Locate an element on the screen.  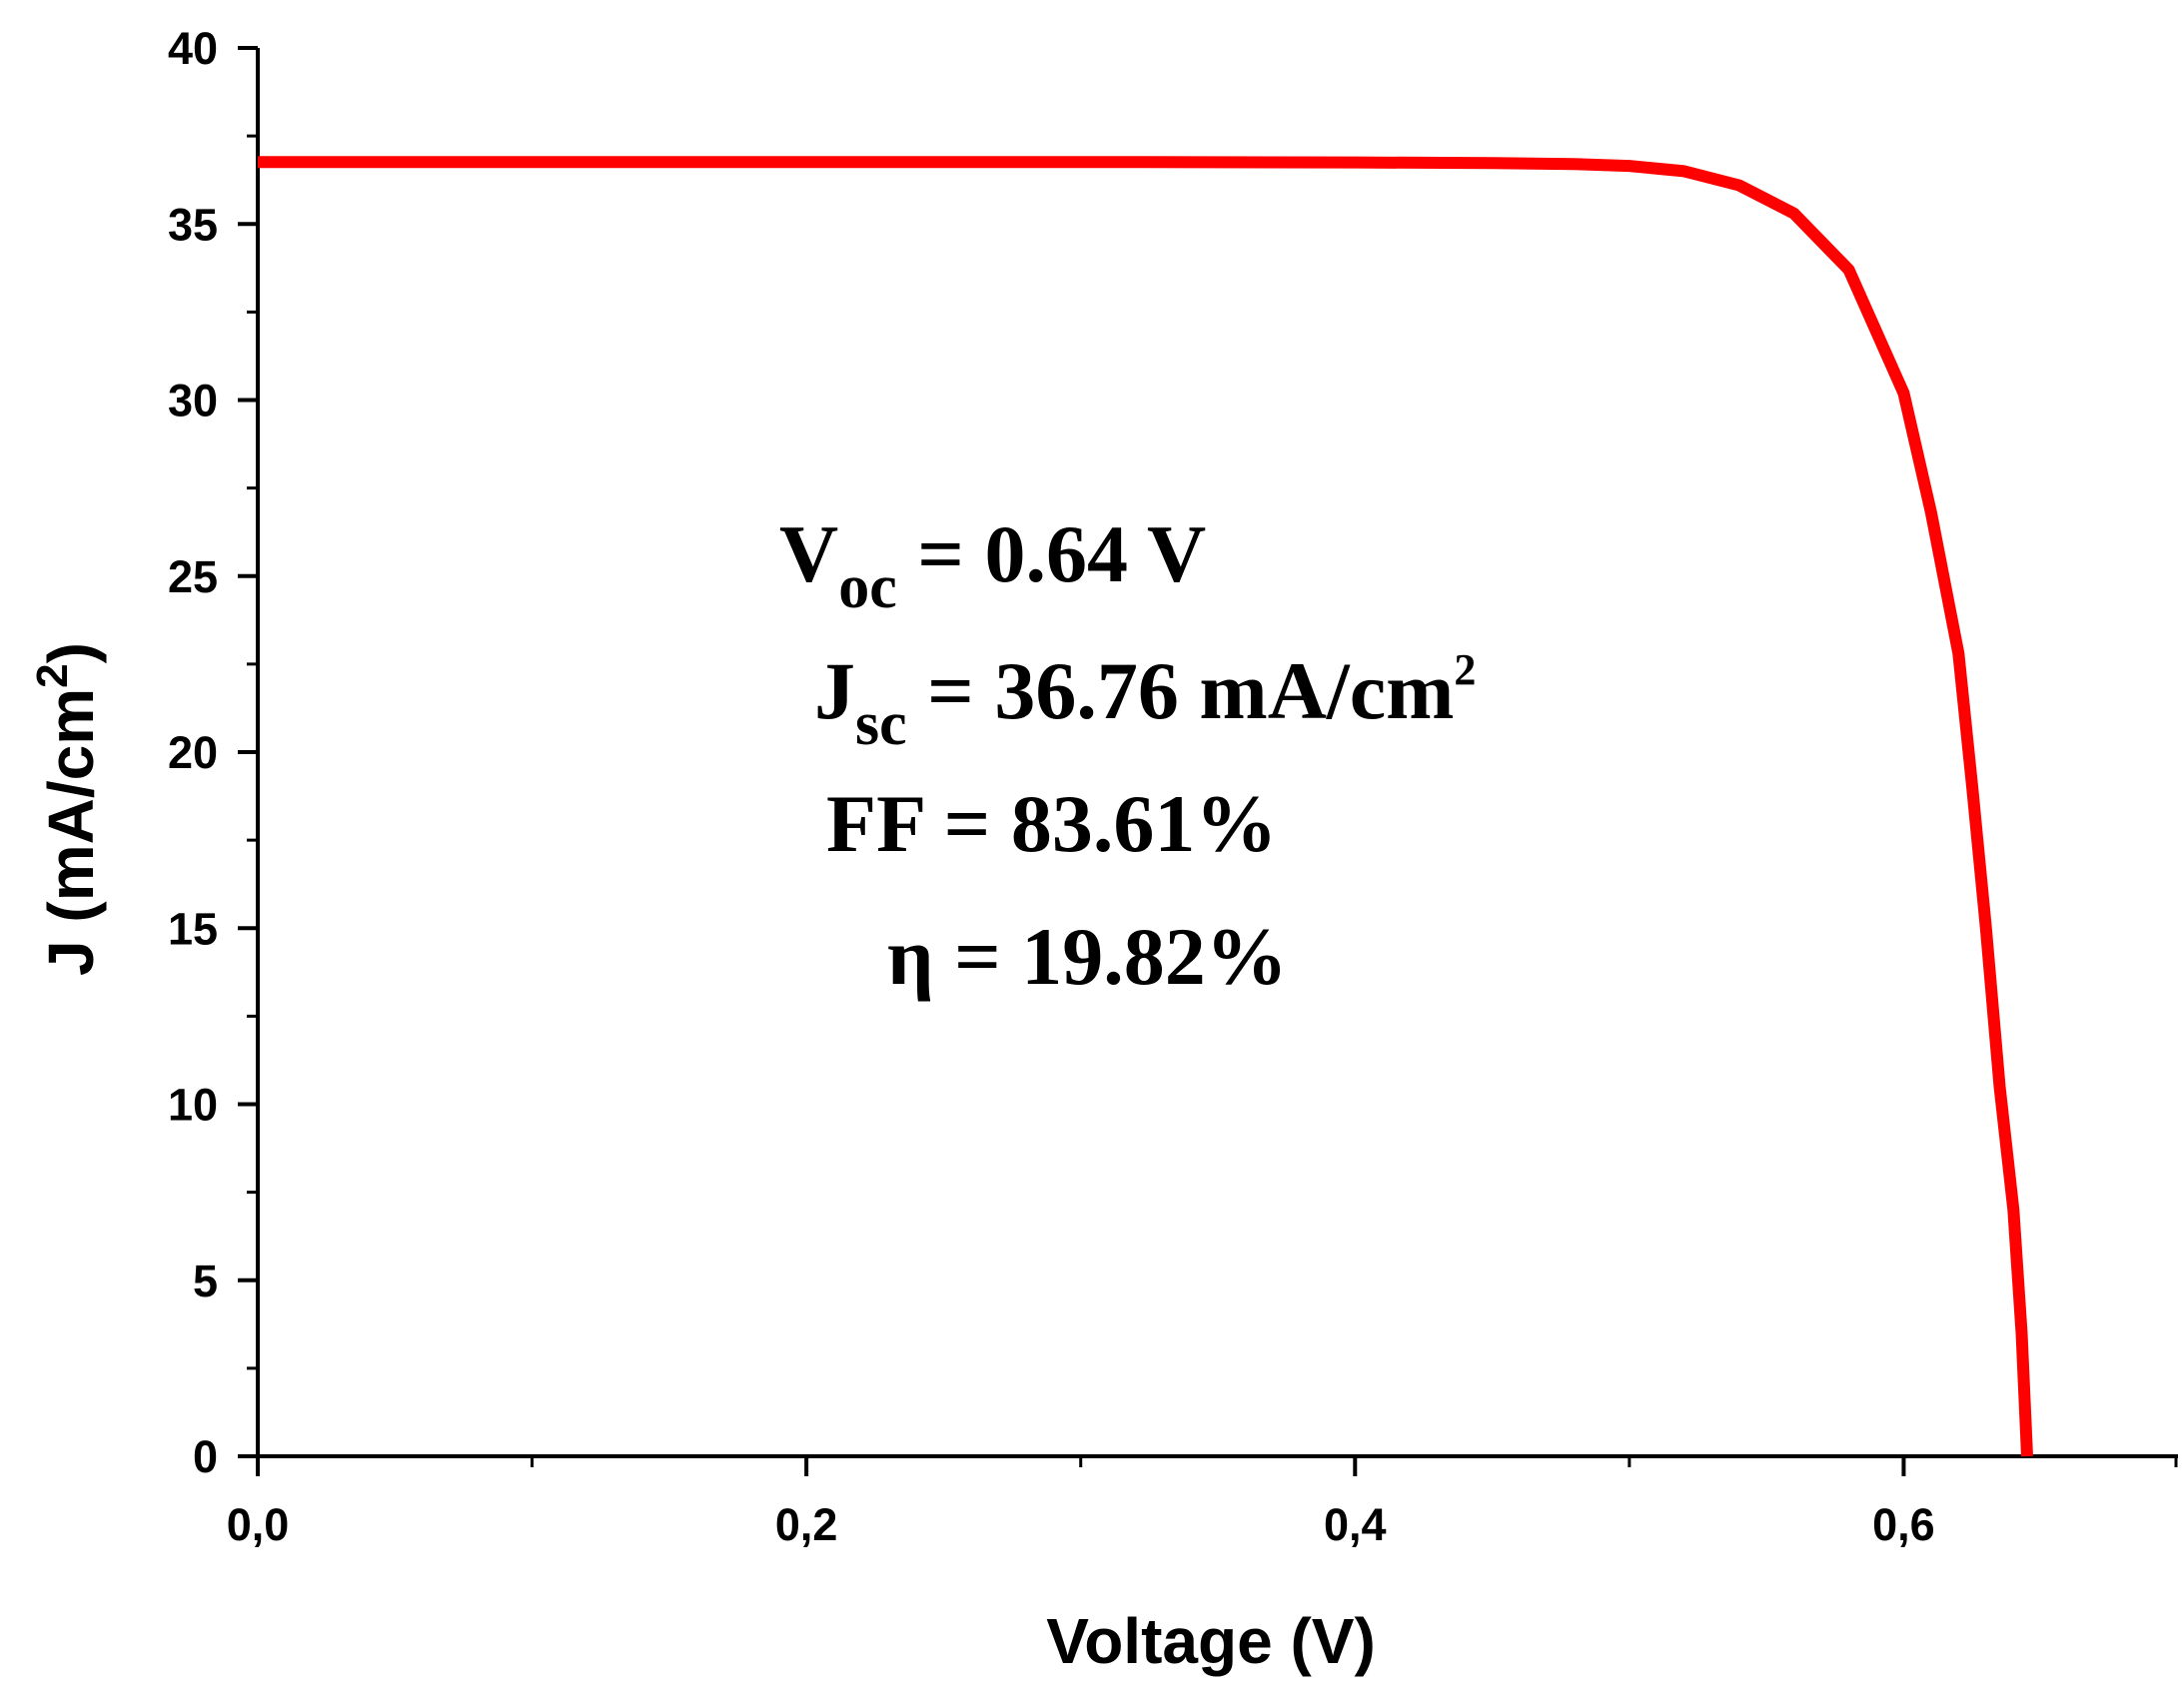
y-tick-label-40: 40 is located at coordinates (193, 49).